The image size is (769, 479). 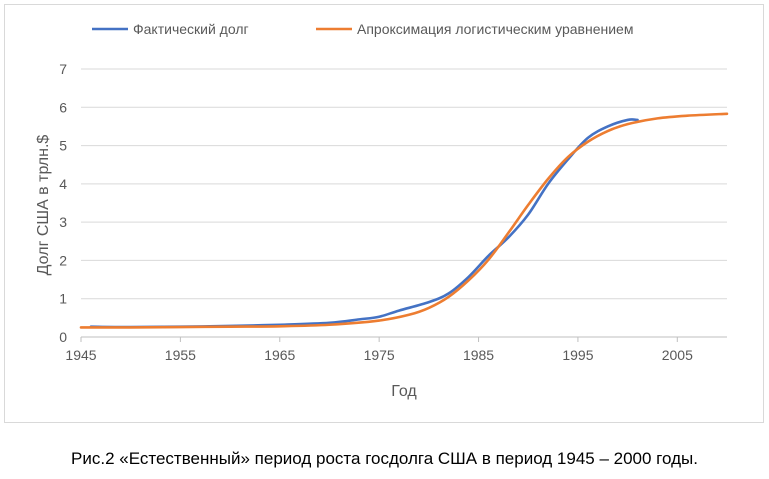 What do you see at coordinates (63, 222) in the screenshot?
I see `y-tick-label: 3` at bounding box center [63, 222].